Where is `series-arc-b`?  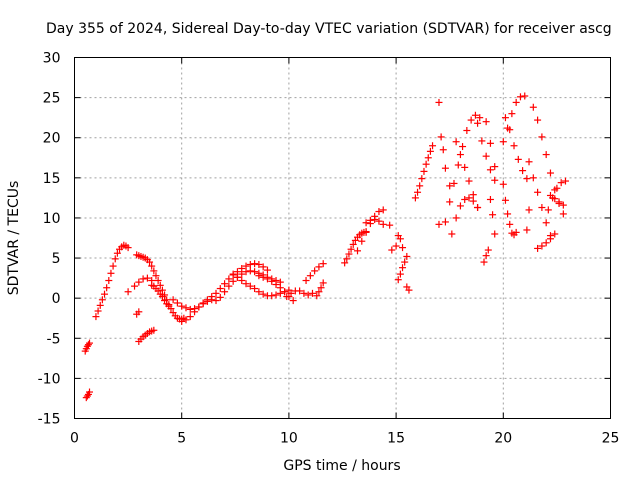 series-arc-b is located at coordinates (87, 347).